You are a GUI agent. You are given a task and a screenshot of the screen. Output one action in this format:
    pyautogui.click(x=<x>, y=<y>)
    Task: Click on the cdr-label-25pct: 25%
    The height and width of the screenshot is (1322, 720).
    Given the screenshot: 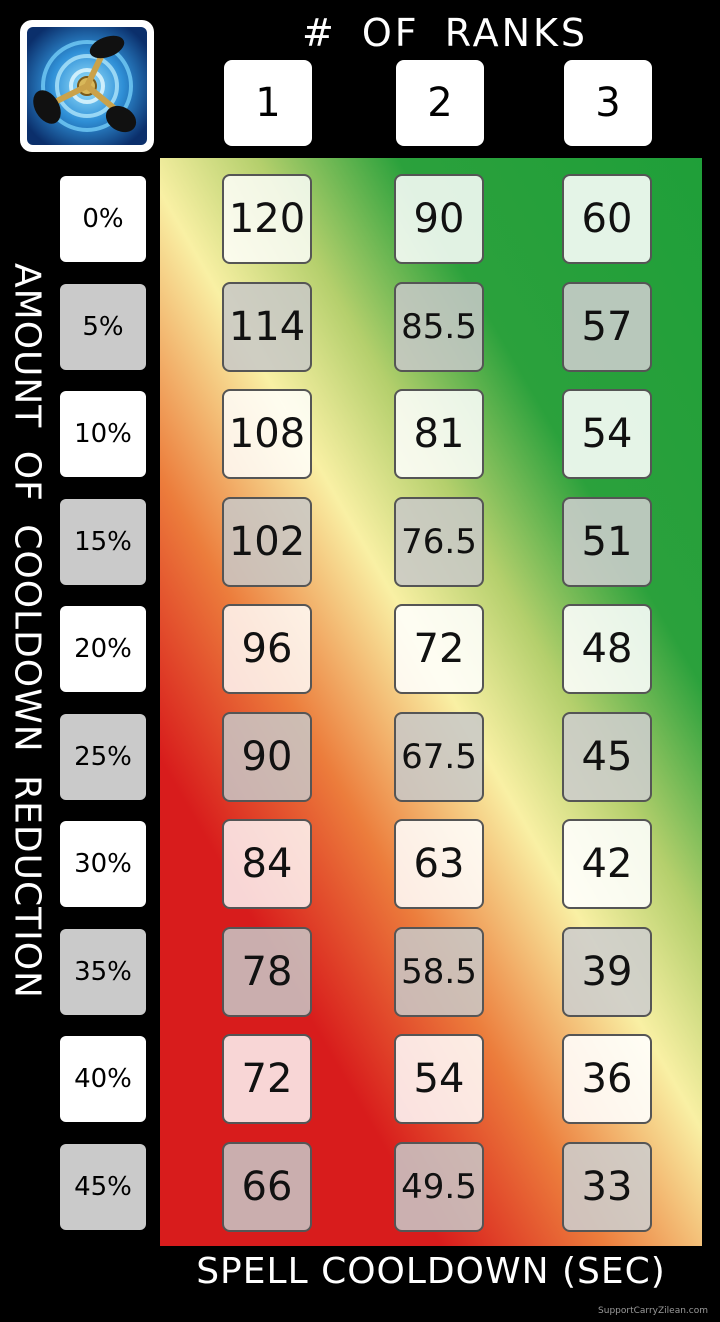 What is the action you would take?
    pyautogui.click(x=103, y=757)
    